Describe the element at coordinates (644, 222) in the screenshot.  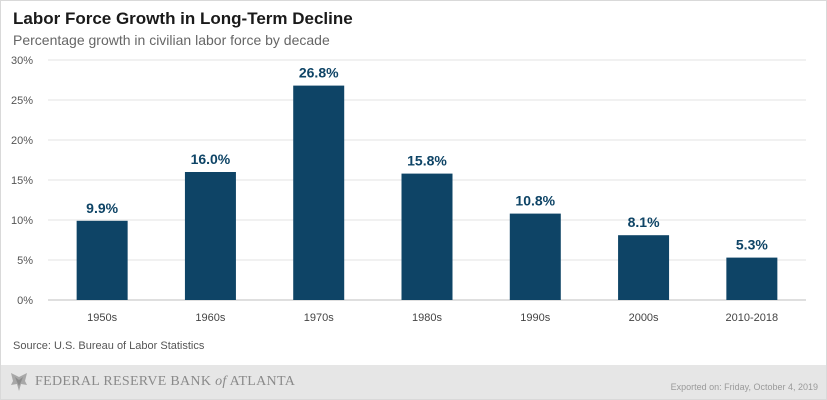
I see `data-label: 8.1%` at that location.